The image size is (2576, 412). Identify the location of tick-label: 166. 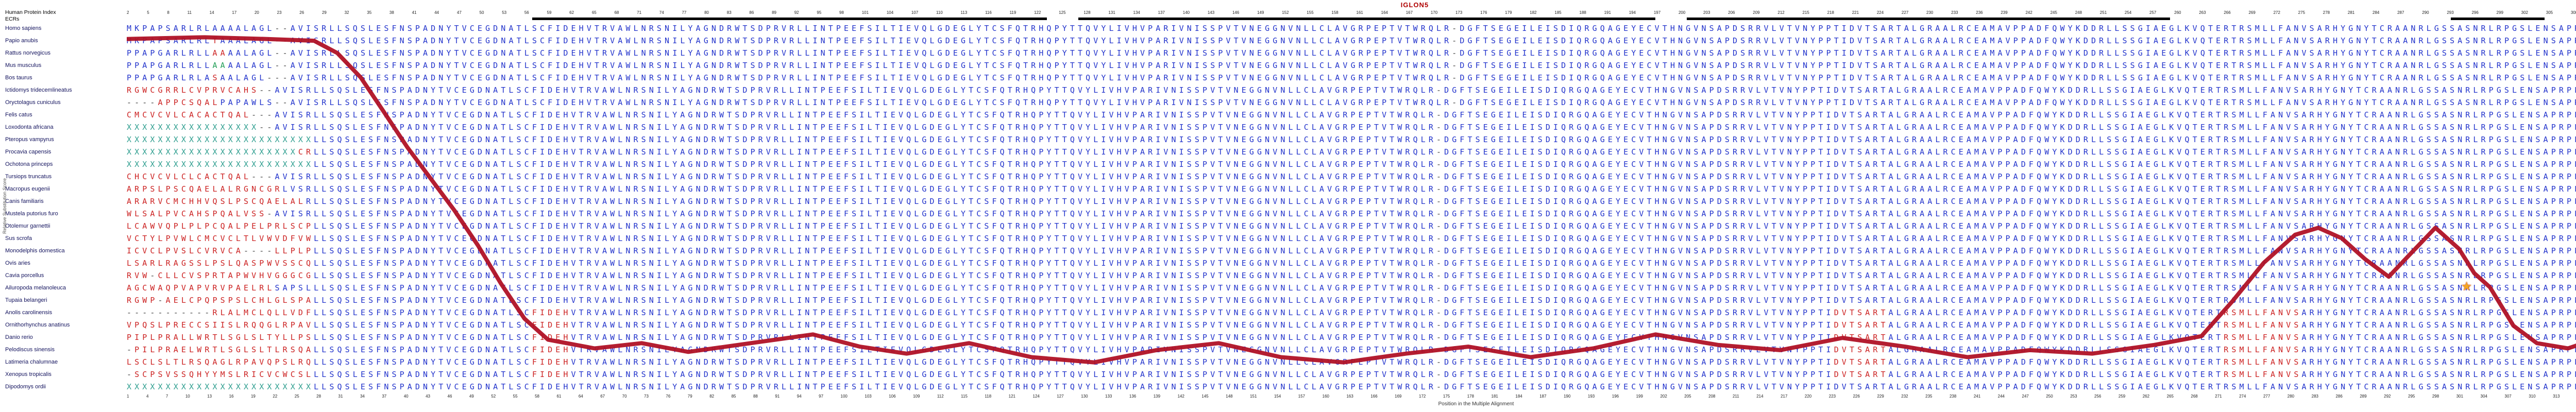
(1374, 396).